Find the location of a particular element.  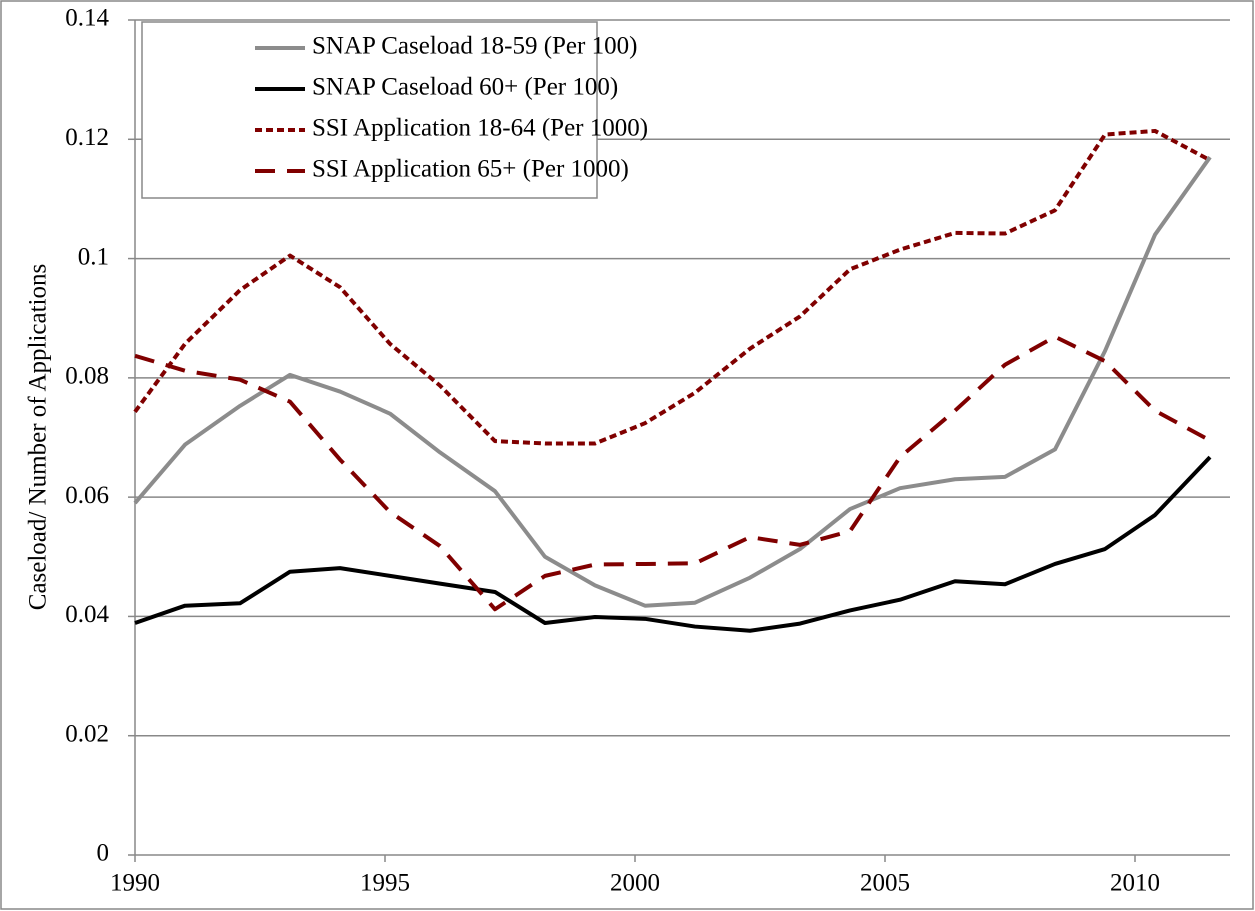

y-tick-label: 0.06 is located at coordinates (87, 495).